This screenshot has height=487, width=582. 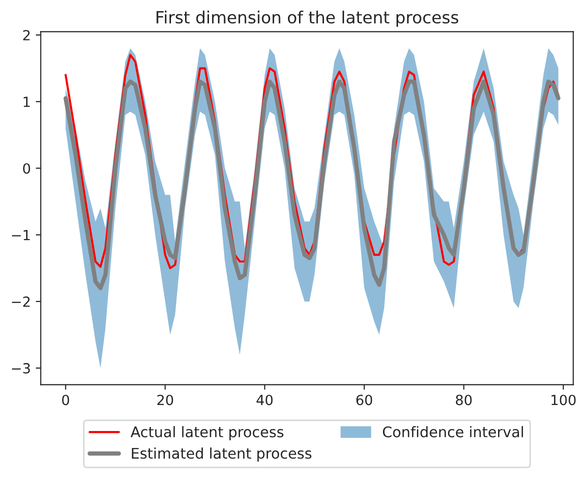 I want to click on y-tick-label: 0, so click(x=26, y=168).